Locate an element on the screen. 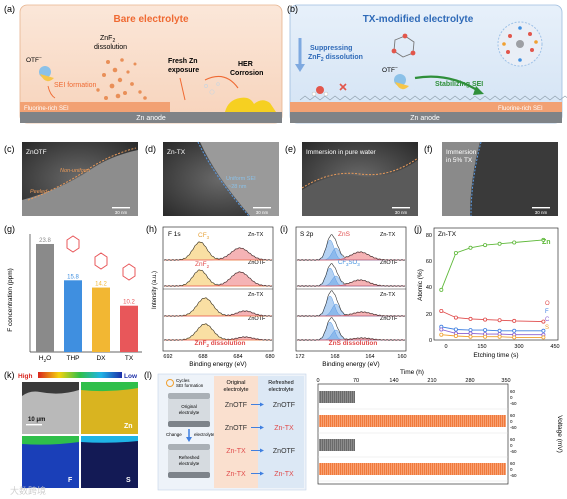 This screenshot has height=499, width=567. k-scale-bar: 10 μm is located at coordinates (36, 420).